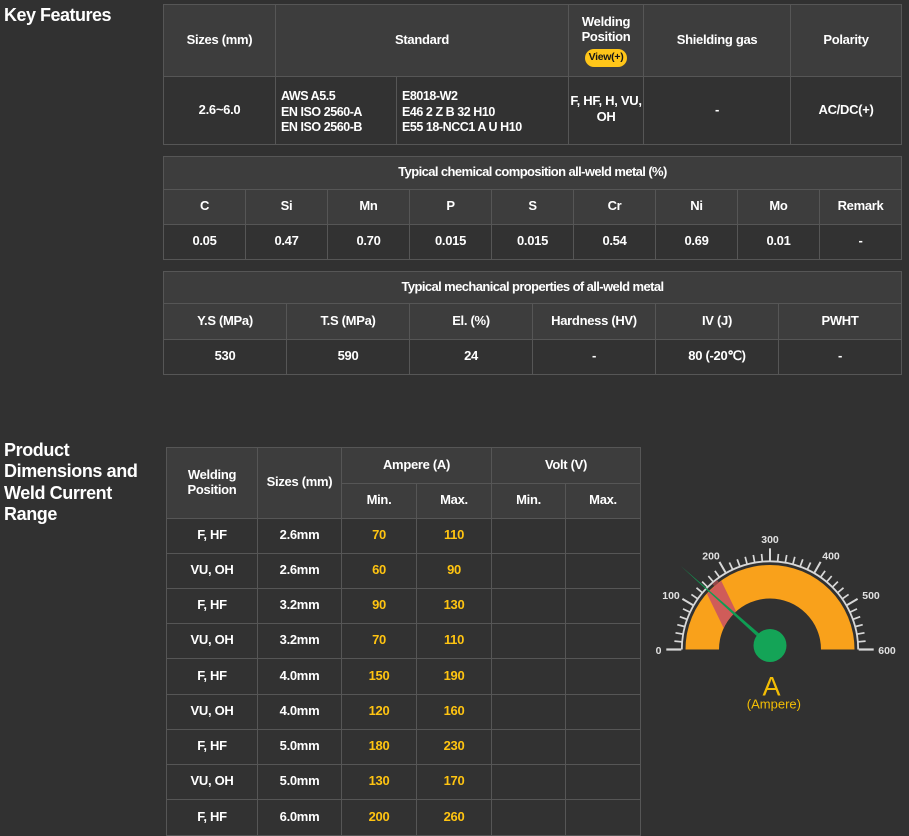  I want to click on svg-text: 500, so click(871, 596).